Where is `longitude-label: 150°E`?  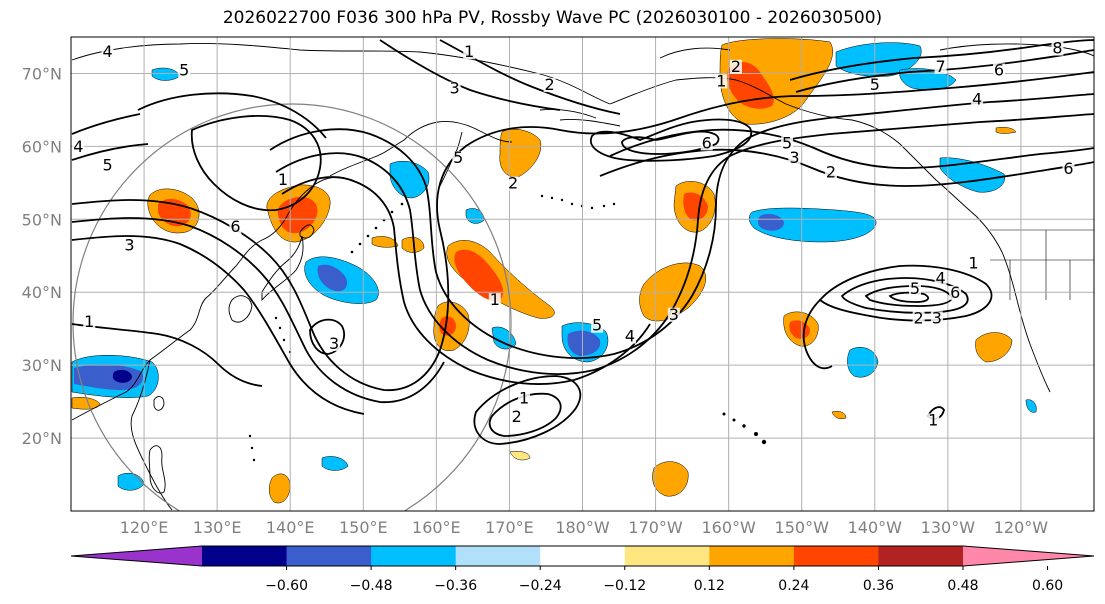 longitude-label: 150°E is located at coordinates (363, 527).